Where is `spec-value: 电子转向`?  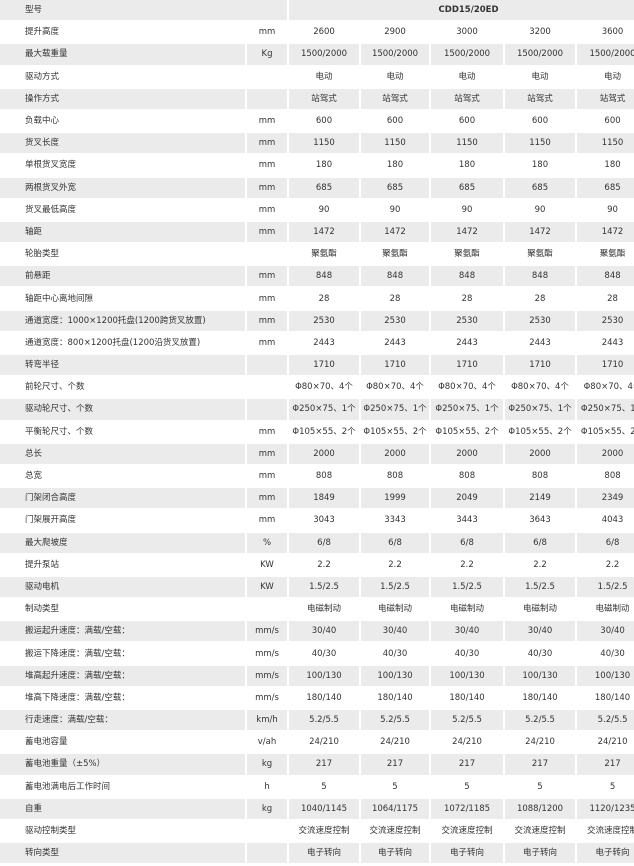
spec-value: 电子转向 is located at coordinates (540, 853).